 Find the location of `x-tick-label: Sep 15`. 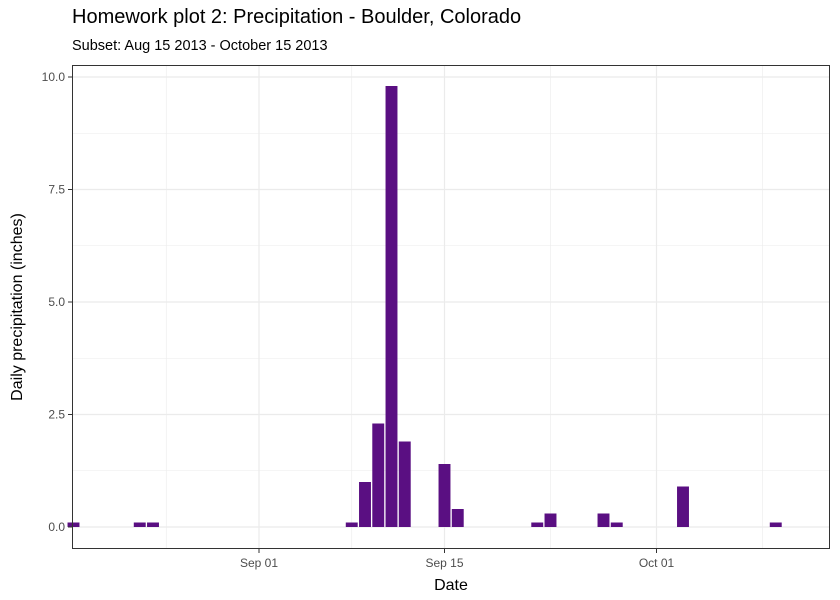

x-tick-label: Sep 15 is located at coordinates (444, 563).